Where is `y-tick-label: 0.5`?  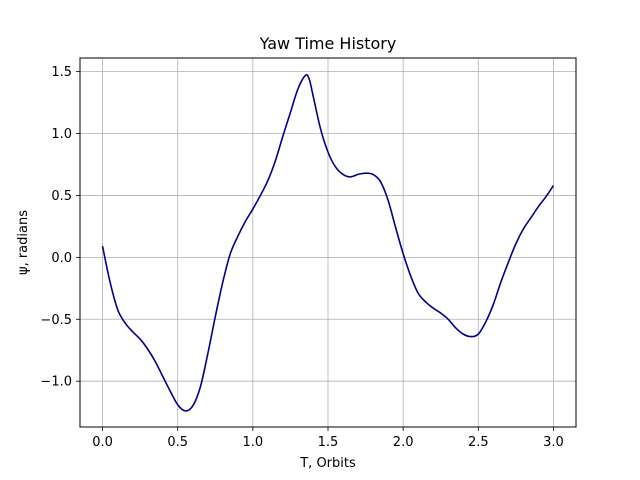
y-tick-label: 0.5 is located at coordinates (61, 196).